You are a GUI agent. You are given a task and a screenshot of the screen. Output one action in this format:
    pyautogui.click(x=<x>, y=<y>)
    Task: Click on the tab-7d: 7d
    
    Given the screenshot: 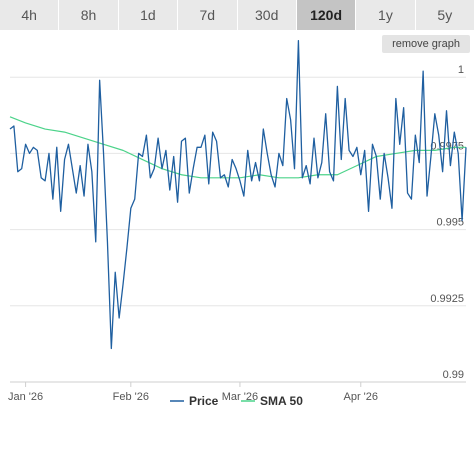 What is the action you would take?
    pyautogui.click(x=208, y=15)
    